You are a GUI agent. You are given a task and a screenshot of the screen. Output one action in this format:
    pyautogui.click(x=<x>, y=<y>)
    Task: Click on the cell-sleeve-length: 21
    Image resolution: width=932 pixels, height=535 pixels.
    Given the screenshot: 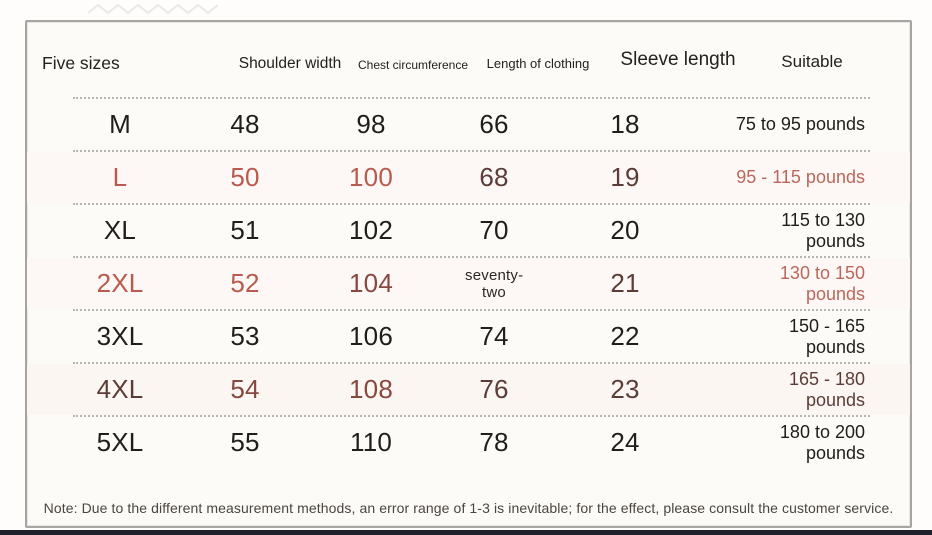 What is the action you would take?
    pyautogui.click(x=625, y=283)
    